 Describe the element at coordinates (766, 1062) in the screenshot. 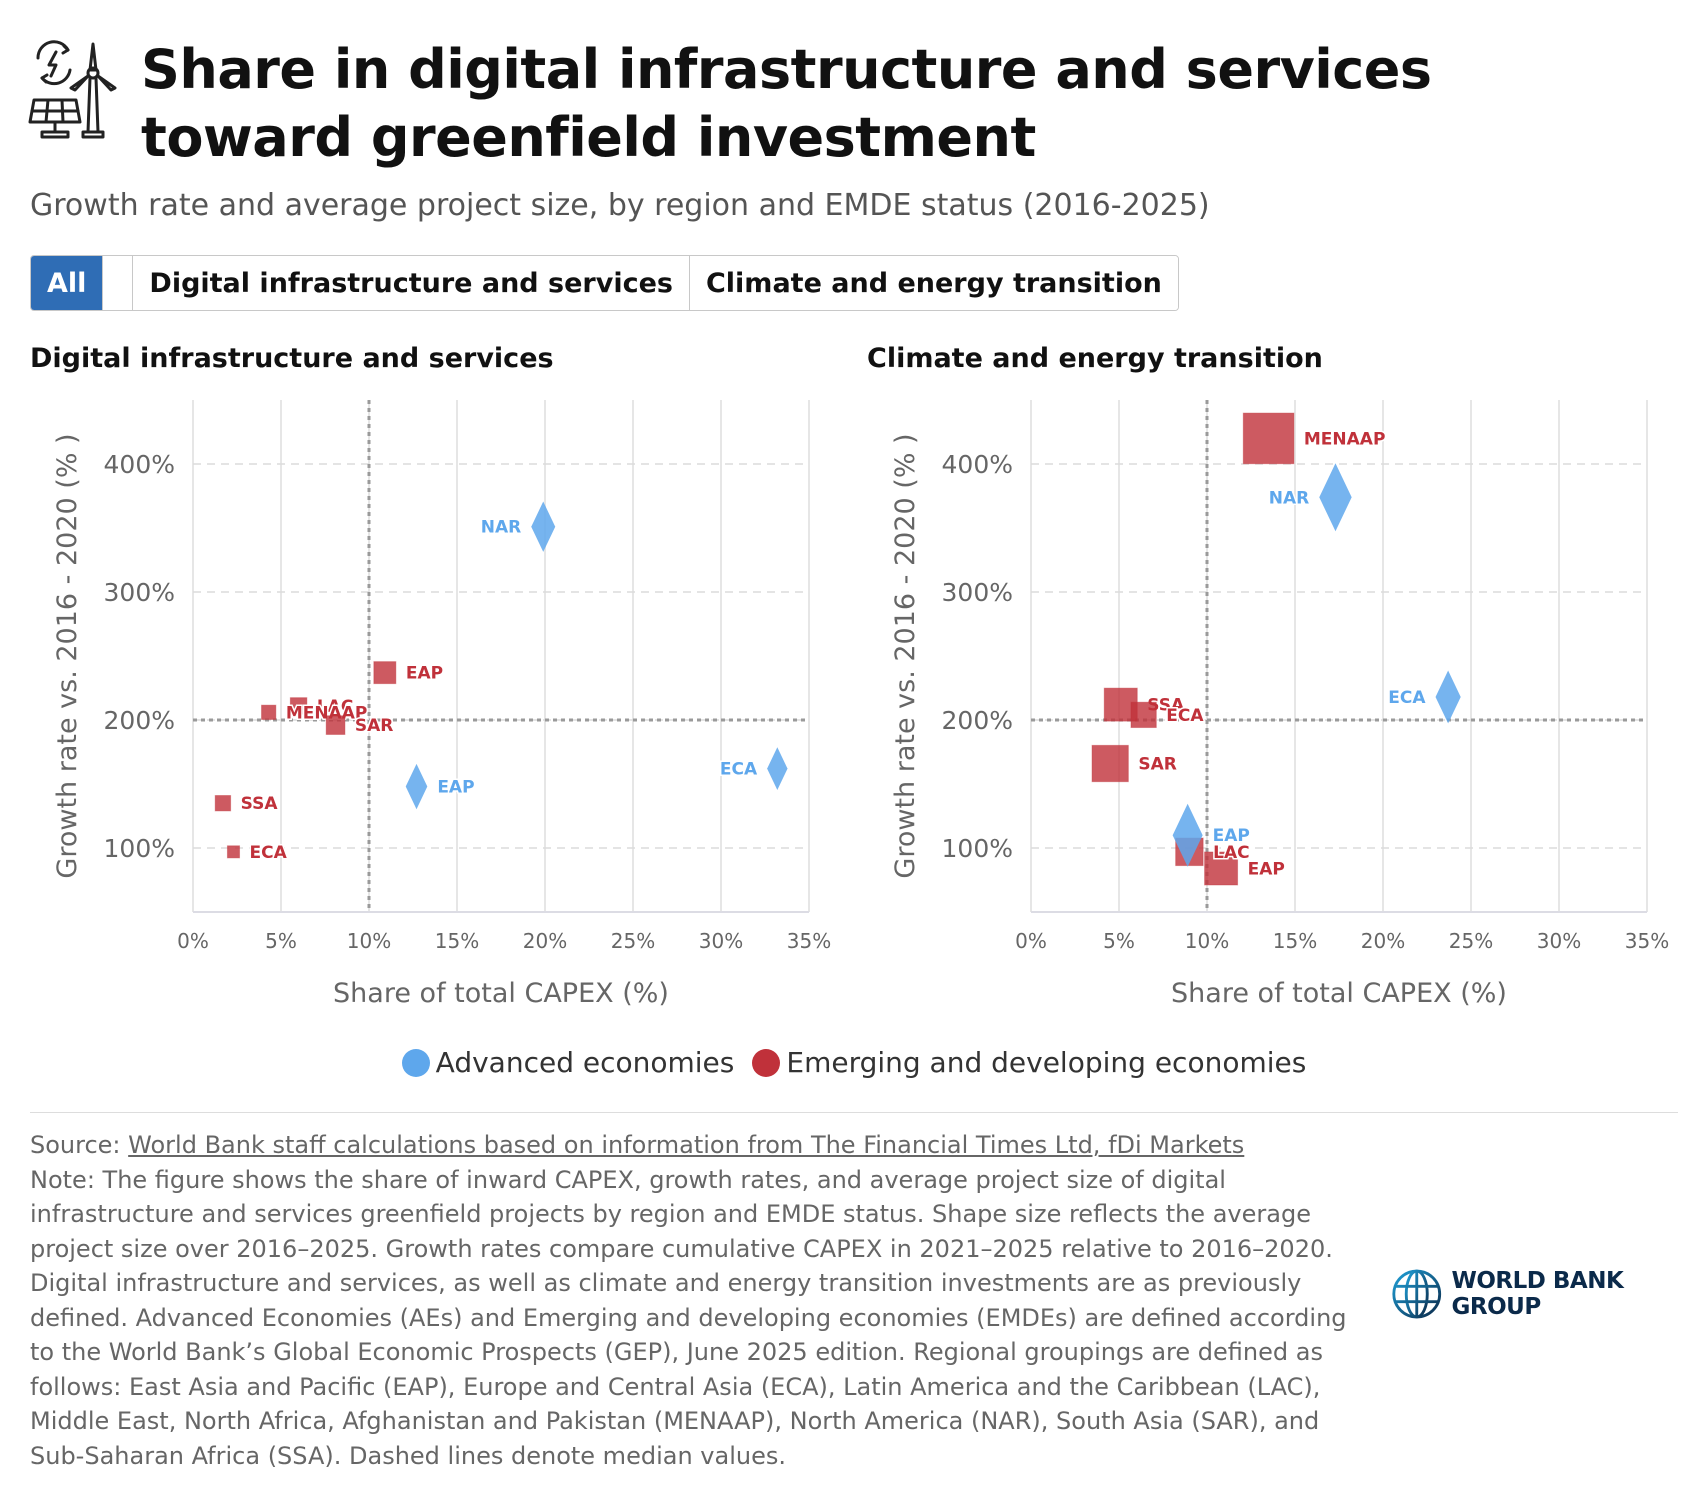

I see `legend-dot-emerging` at that location.